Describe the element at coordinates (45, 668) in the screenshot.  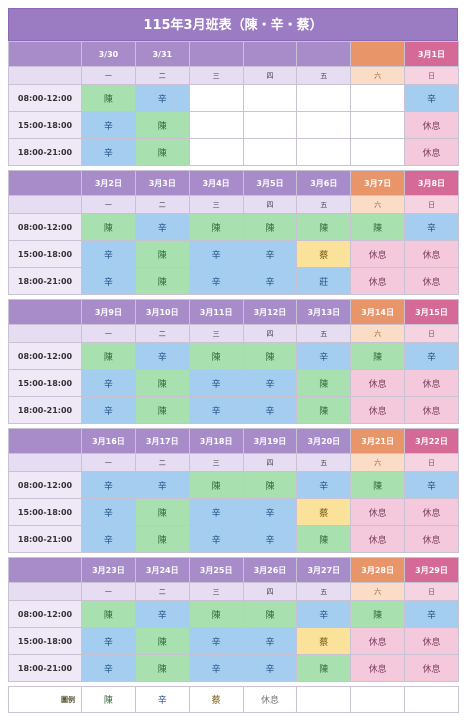
I see `shift-time-label: 18:00-21:00` at that location.